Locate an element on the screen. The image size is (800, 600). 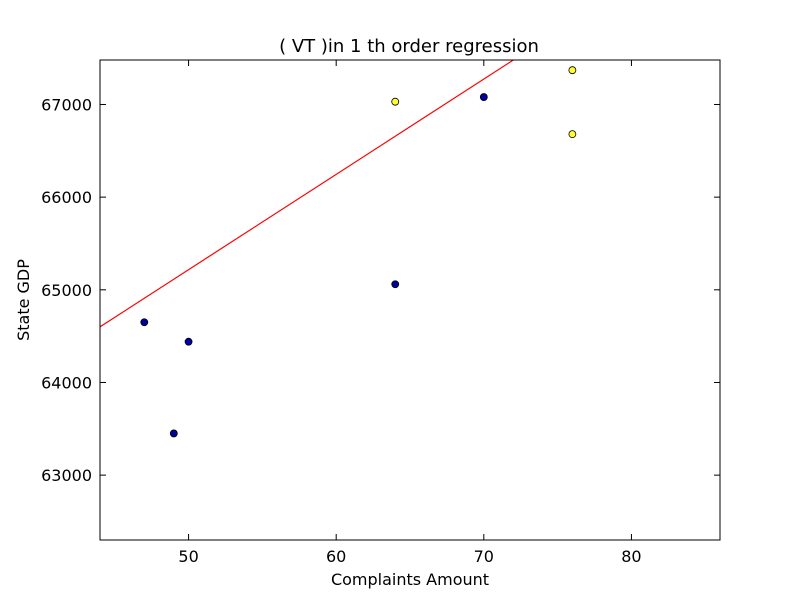
y-tick-label: 67000 is located at coordinates (66, 104).